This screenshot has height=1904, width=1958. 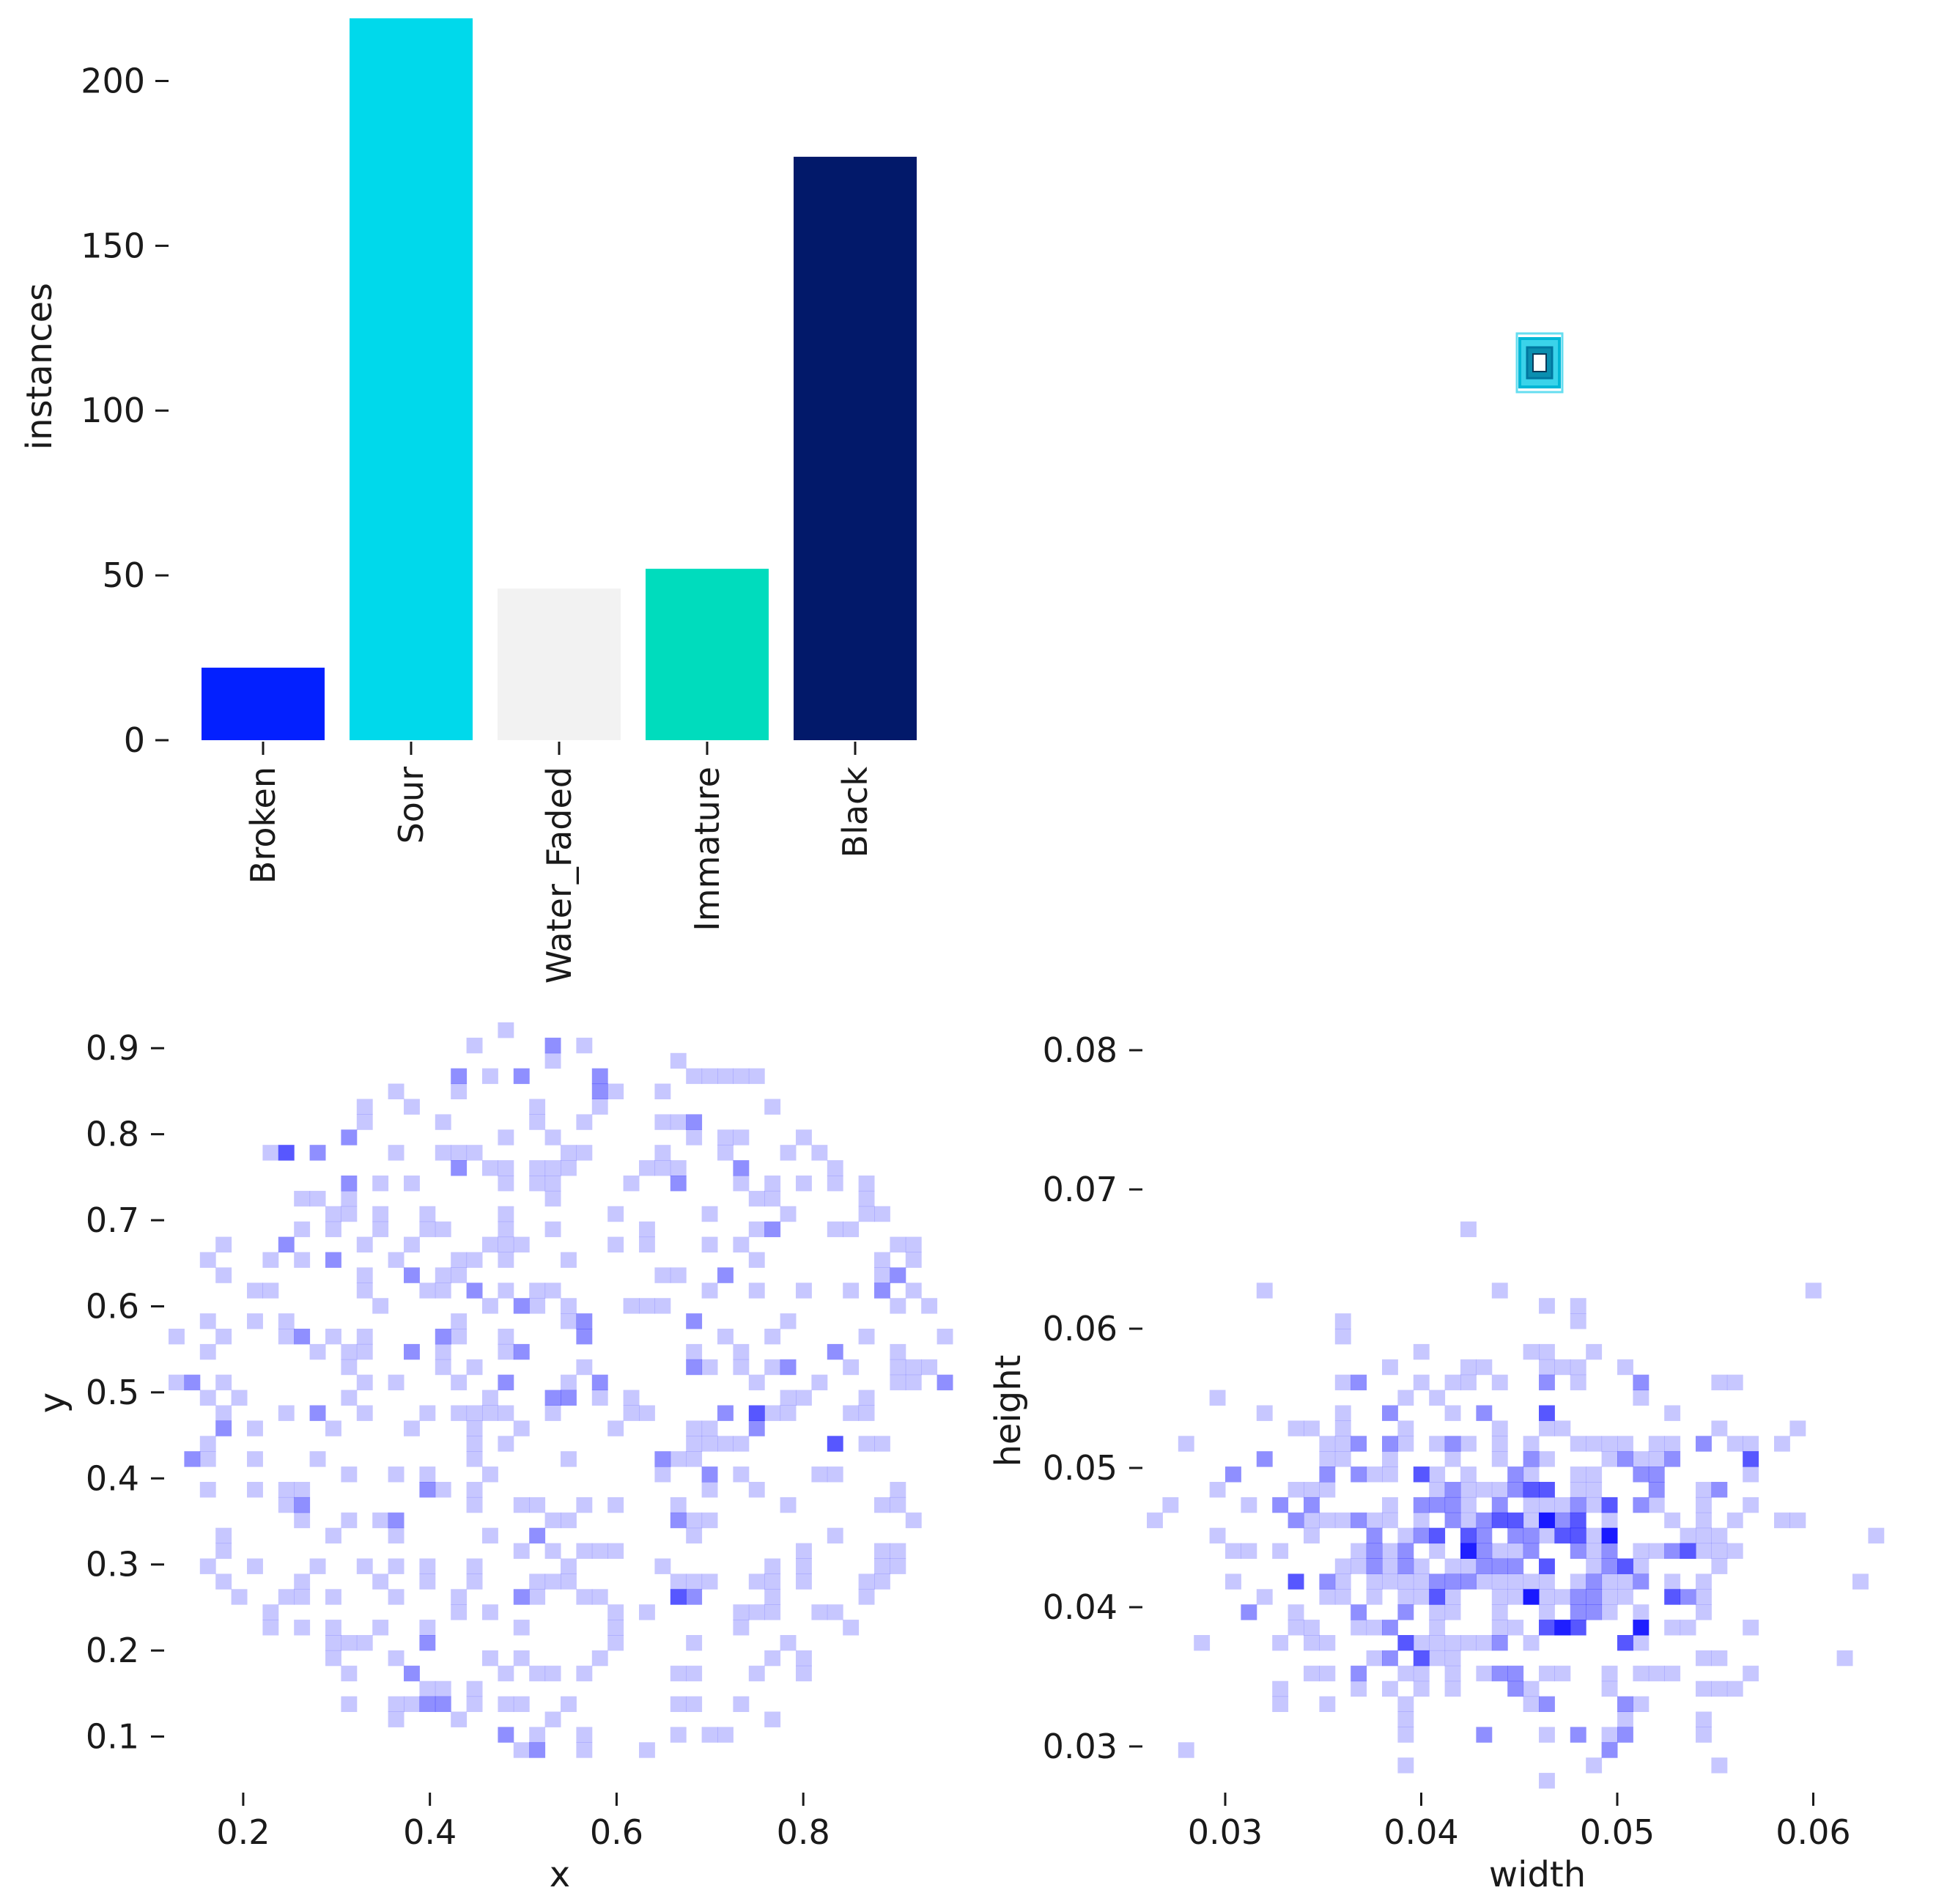 What do you see at coordinates (113, 80) in the screenshot?
I see `bar-y-tick-label: 200` at bounding box center [113, 80].